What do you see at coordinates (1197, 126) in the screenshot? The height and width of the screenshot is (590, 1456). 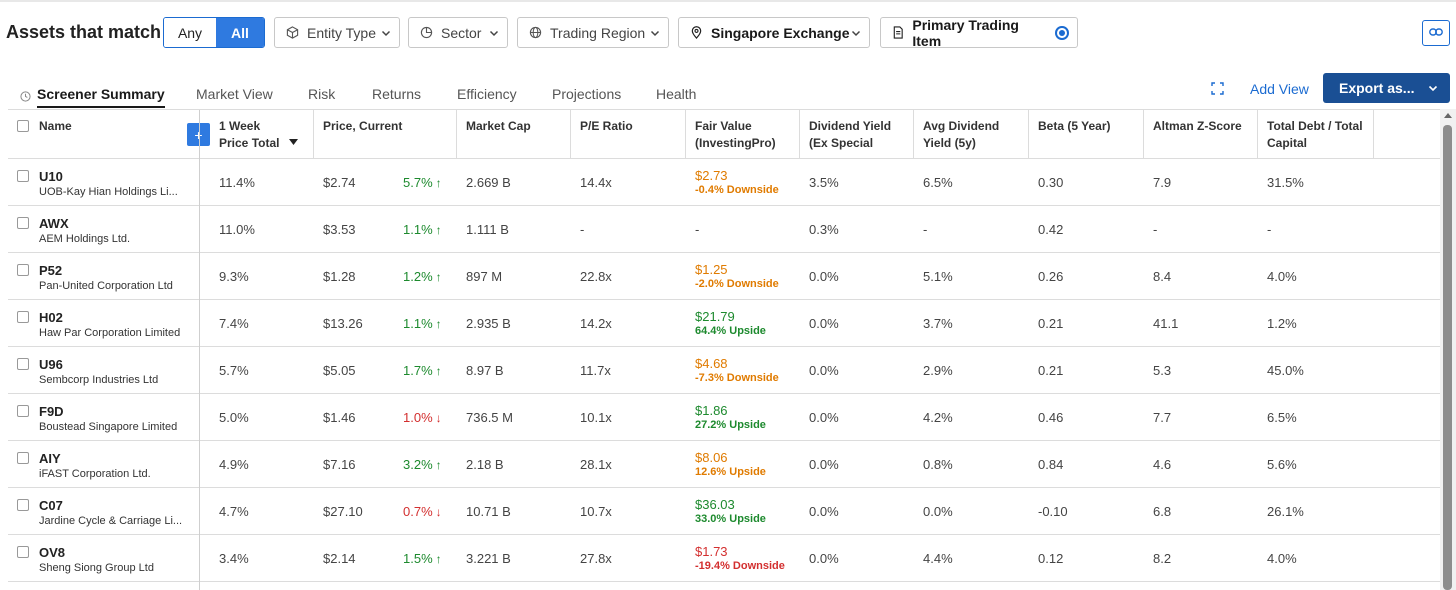 I see `col-altman-header: Altman Z-Score` at bounding box center [1197, 126].